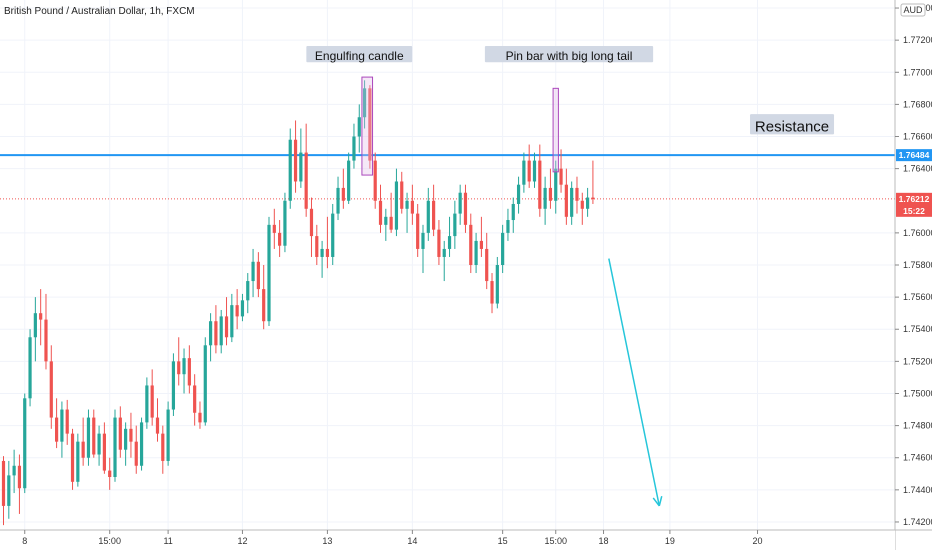 The image size is (932, 550). I want to click on annotation-background, so click(359, 54).